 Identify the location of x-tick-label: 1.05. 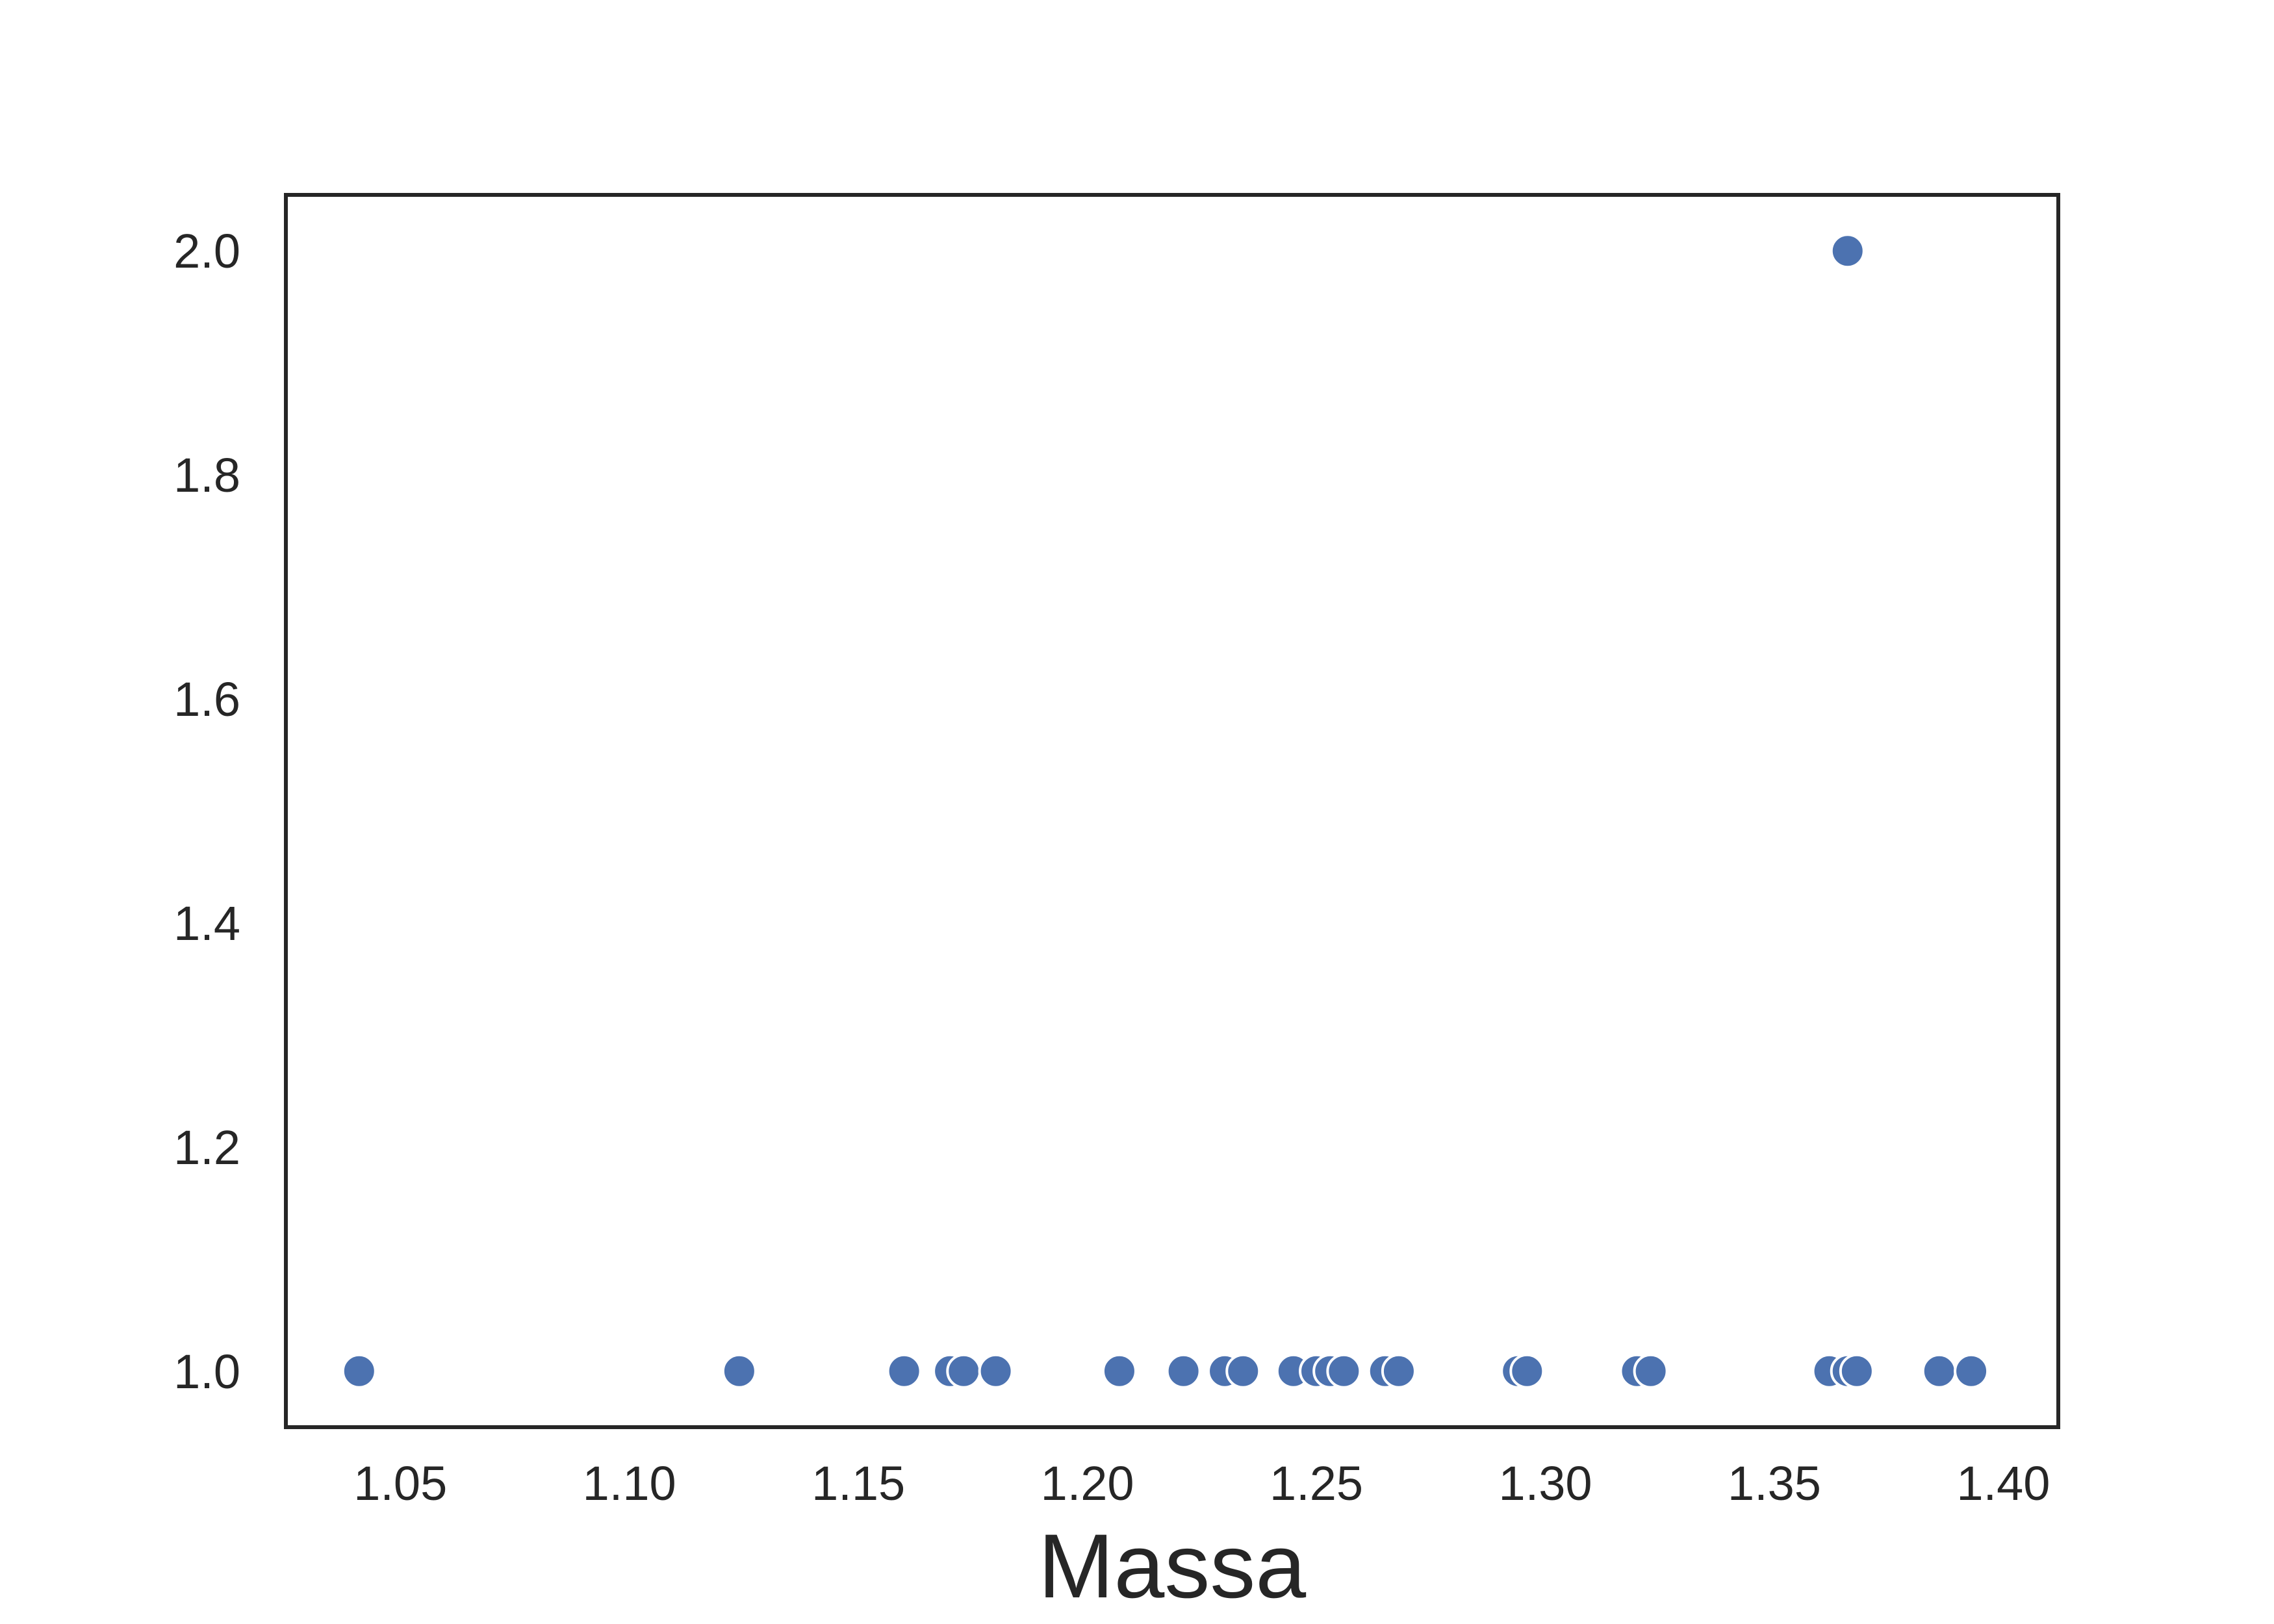
(400, 1483).